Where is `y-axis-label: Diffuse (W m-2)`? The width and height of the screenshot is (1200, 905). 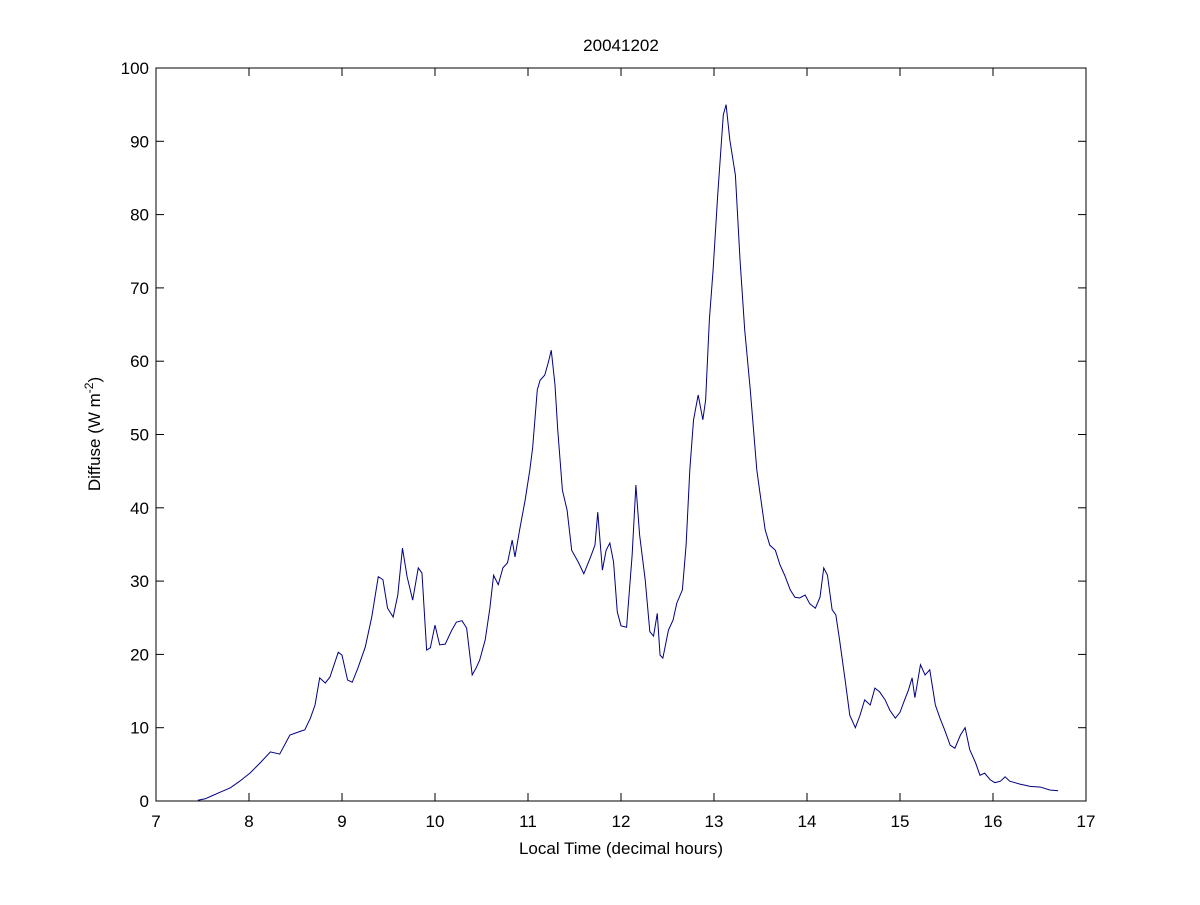
y-axis-label: Diffuse (W m-2) is located at coordinates (93, 434).